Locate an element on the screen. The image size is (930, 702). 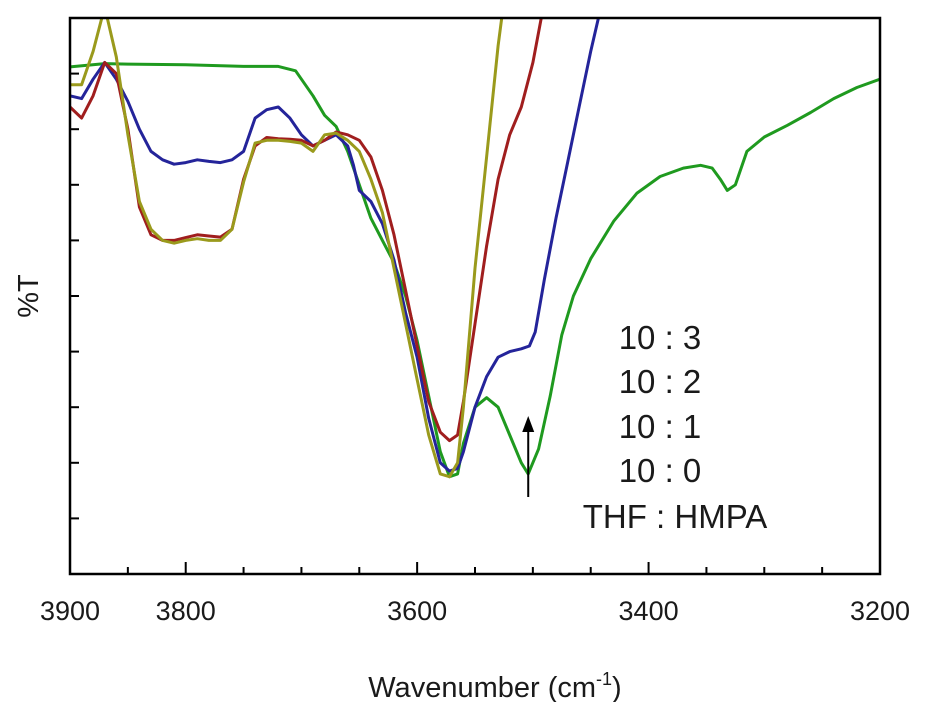
peak-arrow is located at coordinates (528, 456).